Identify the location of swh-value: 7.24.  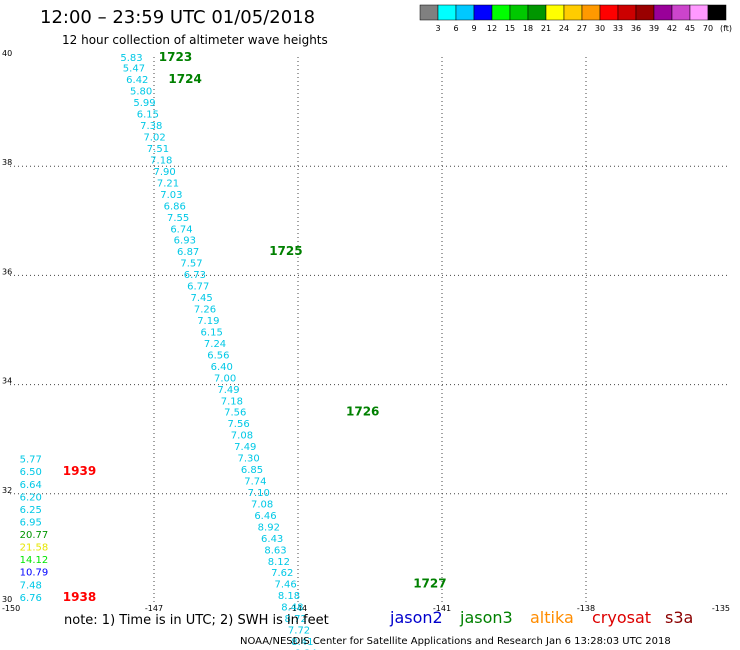
(215, 344).